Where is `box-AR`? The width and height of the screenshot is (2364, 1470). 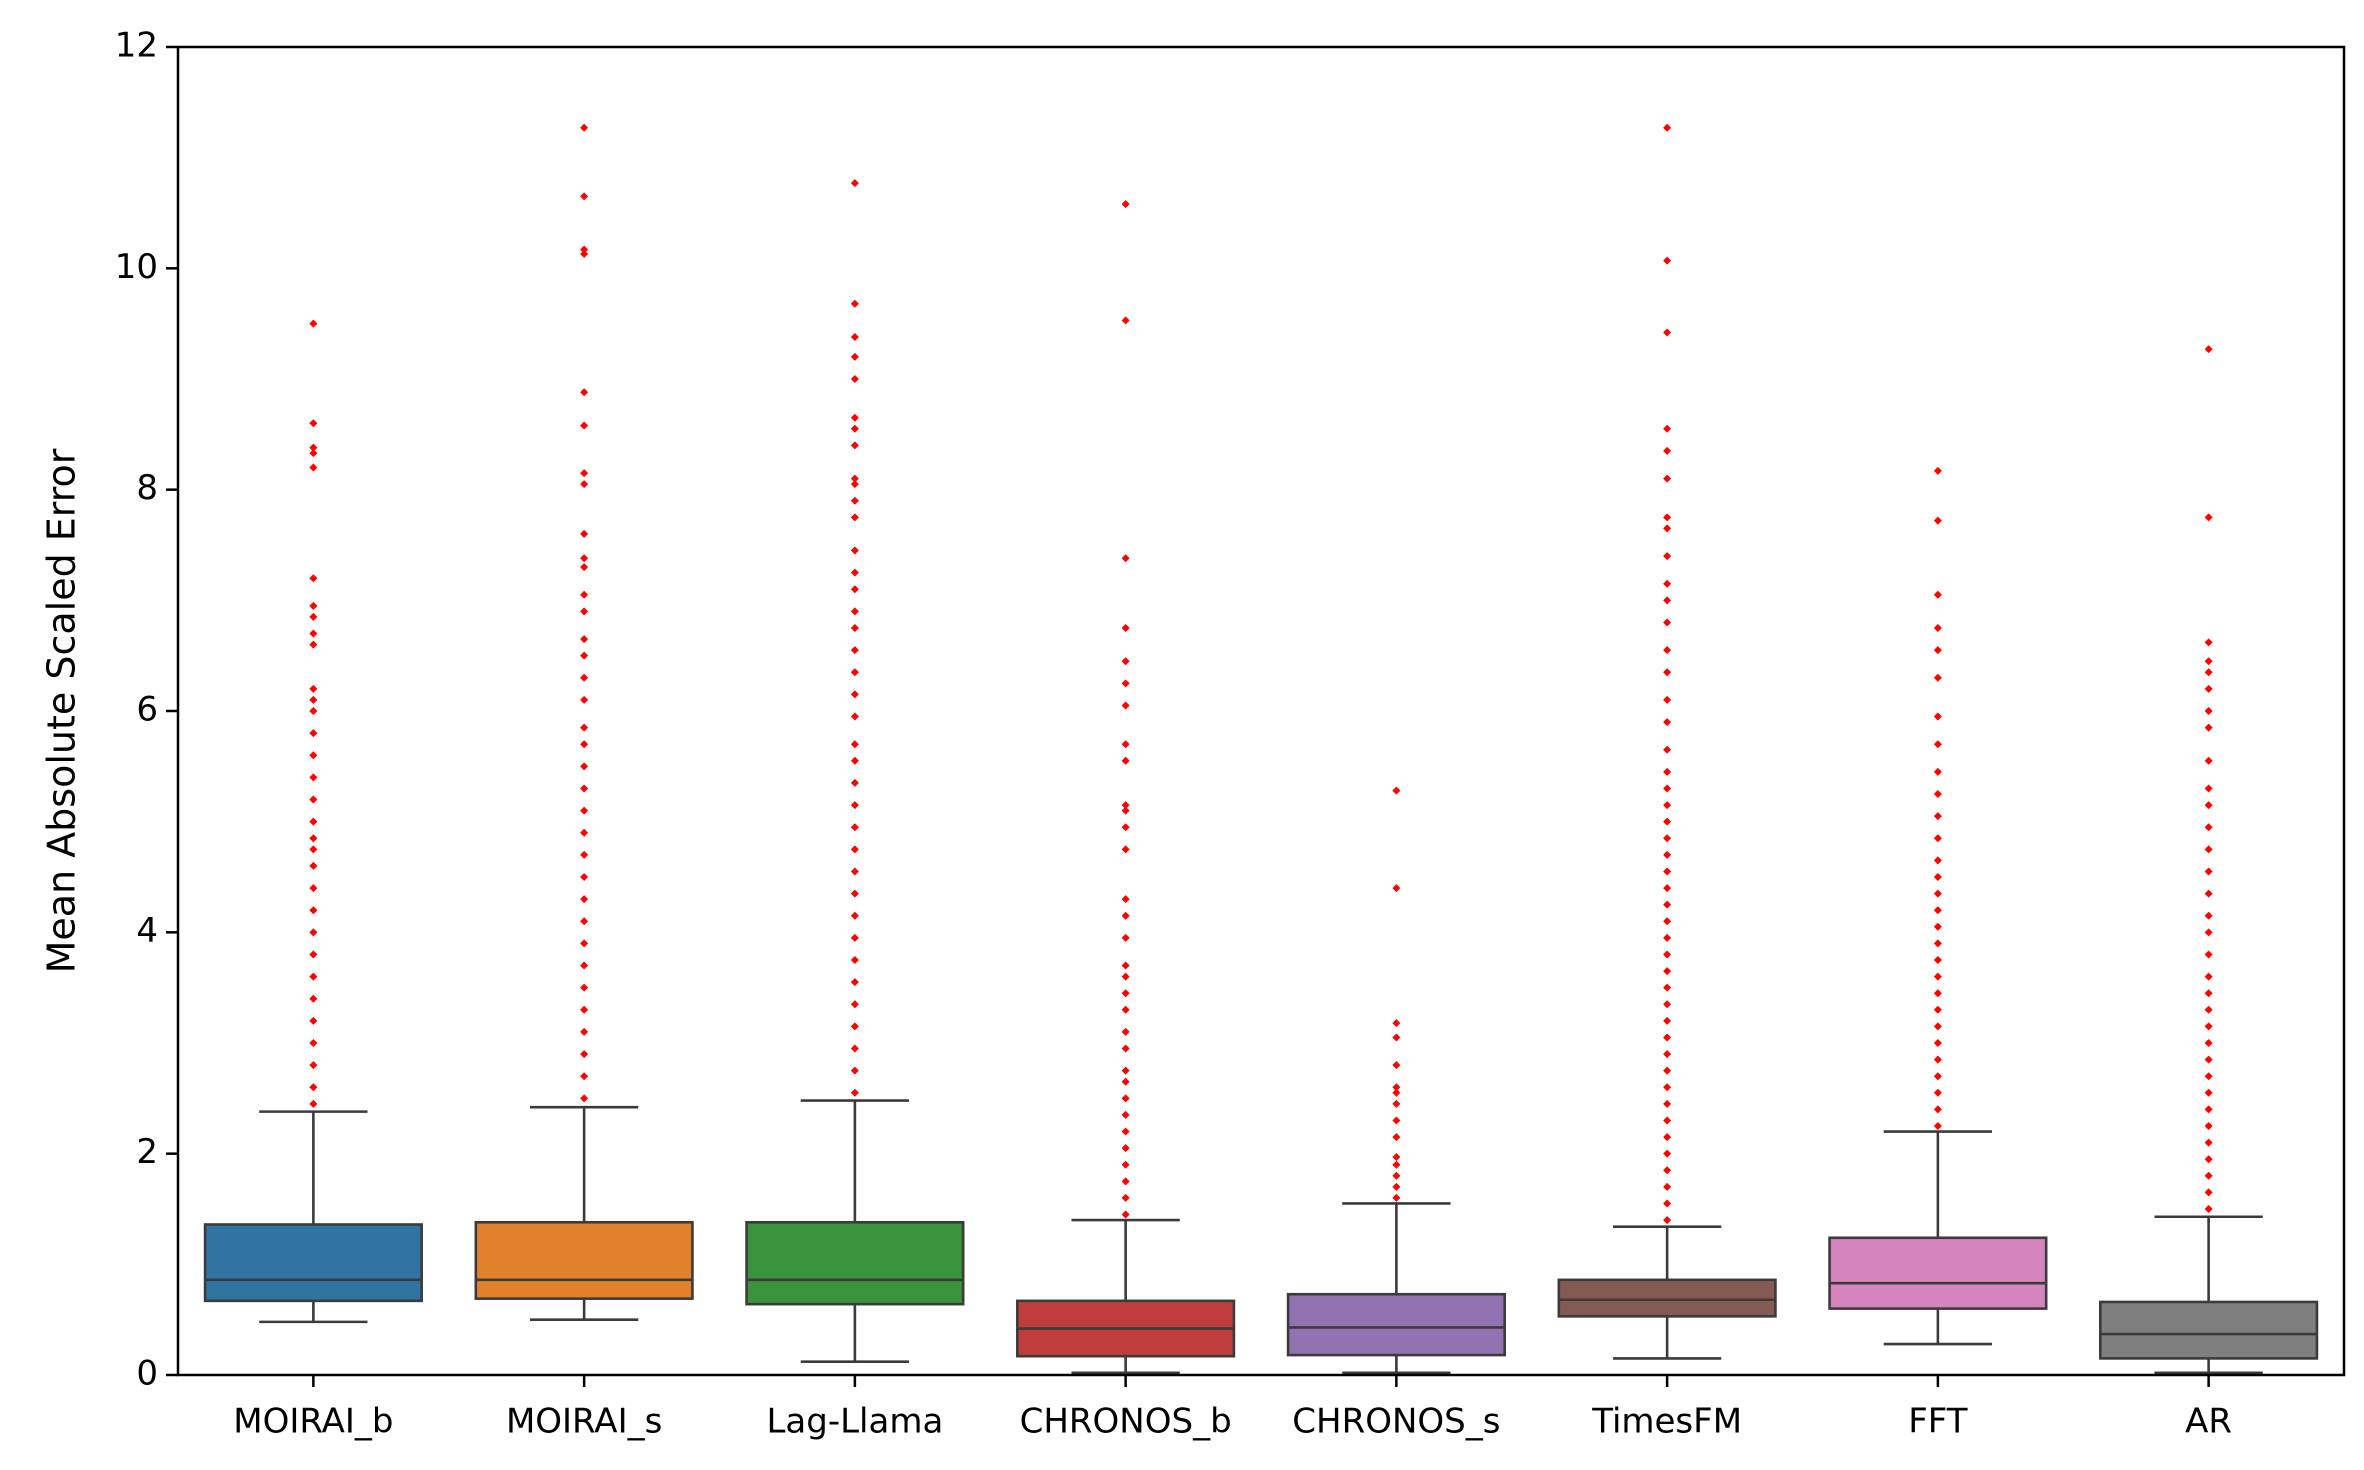 box-AR is located at coordinates (2209, 860).